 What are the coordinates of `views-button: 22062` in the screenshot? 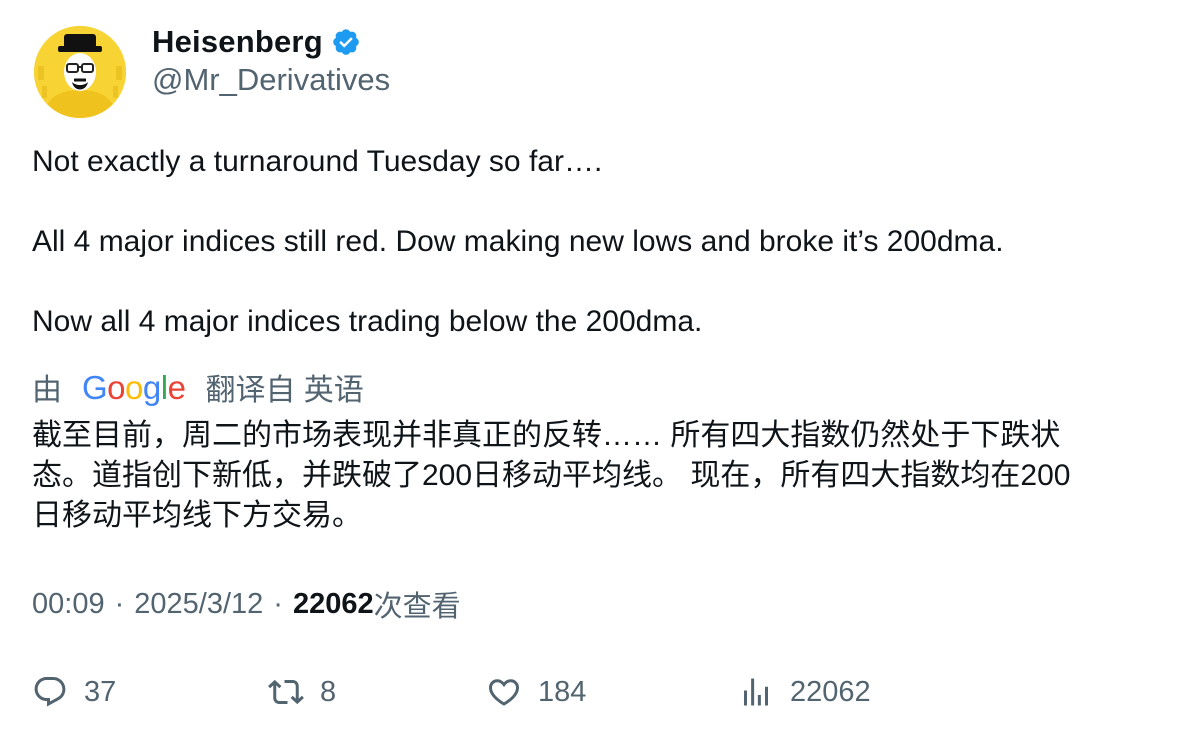 It's located at (804, 692).